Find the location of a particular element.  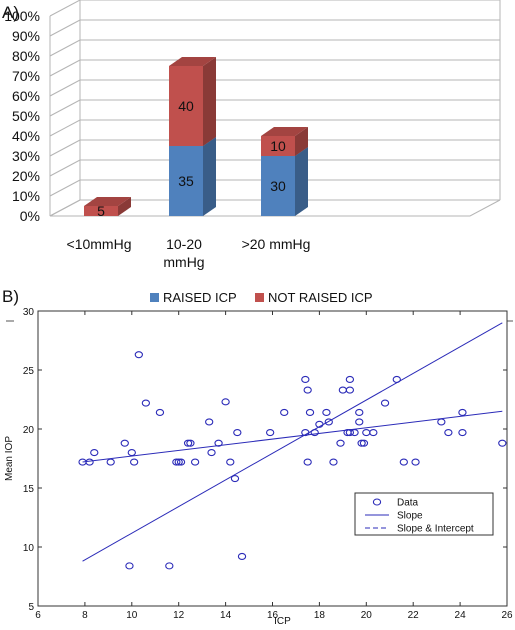

data-label: 40 is located at coordinates (186, 106).